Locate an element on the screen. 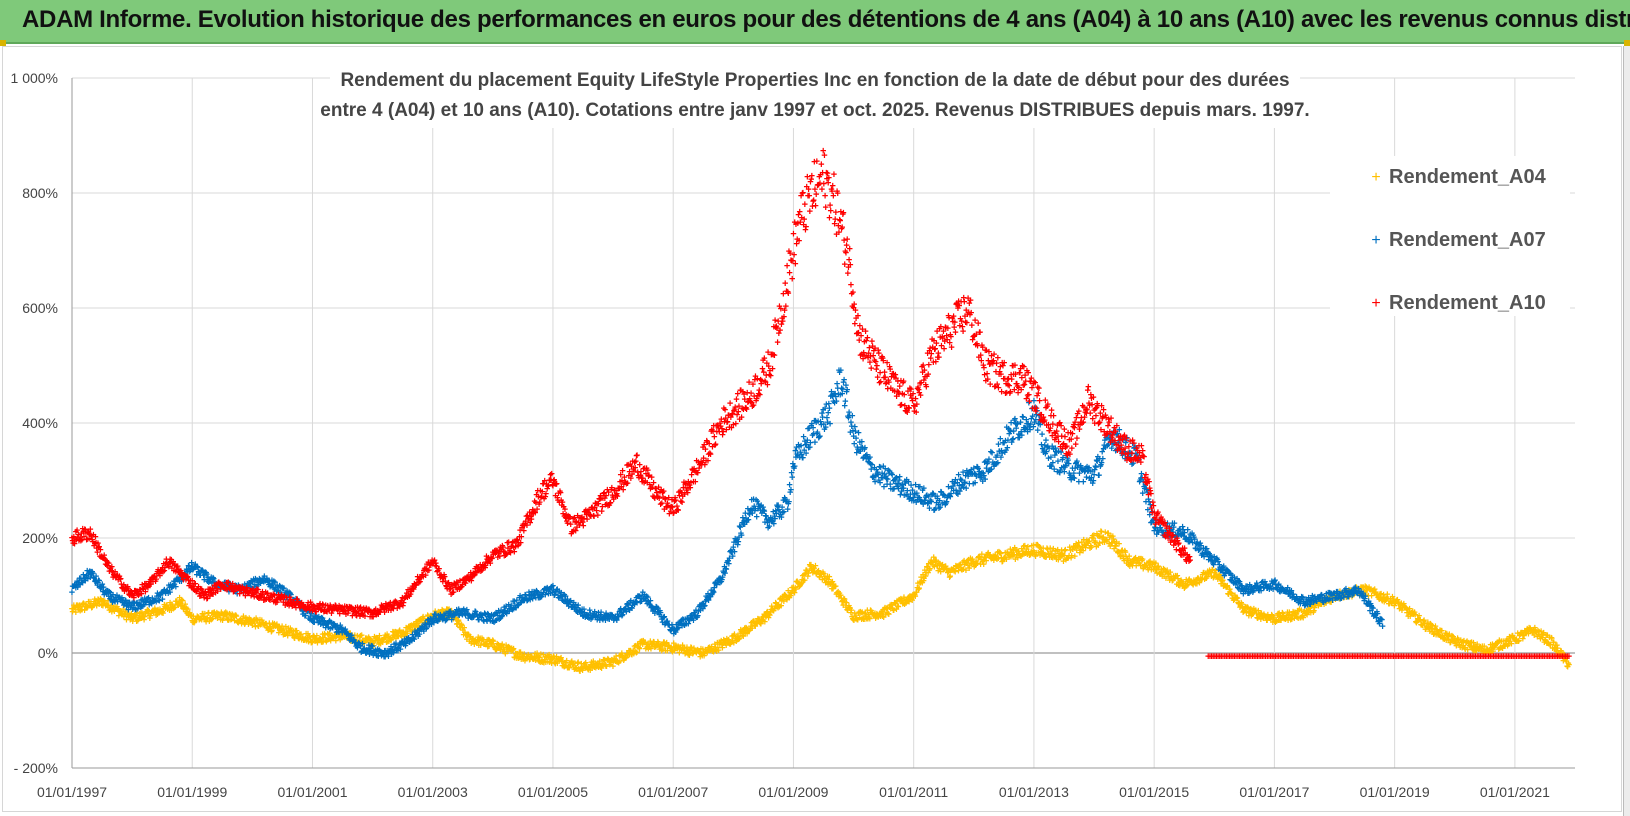 The height and width of the screenshot is (816, 1630). scrollbar-edge is located at coordinates (1626, 431).